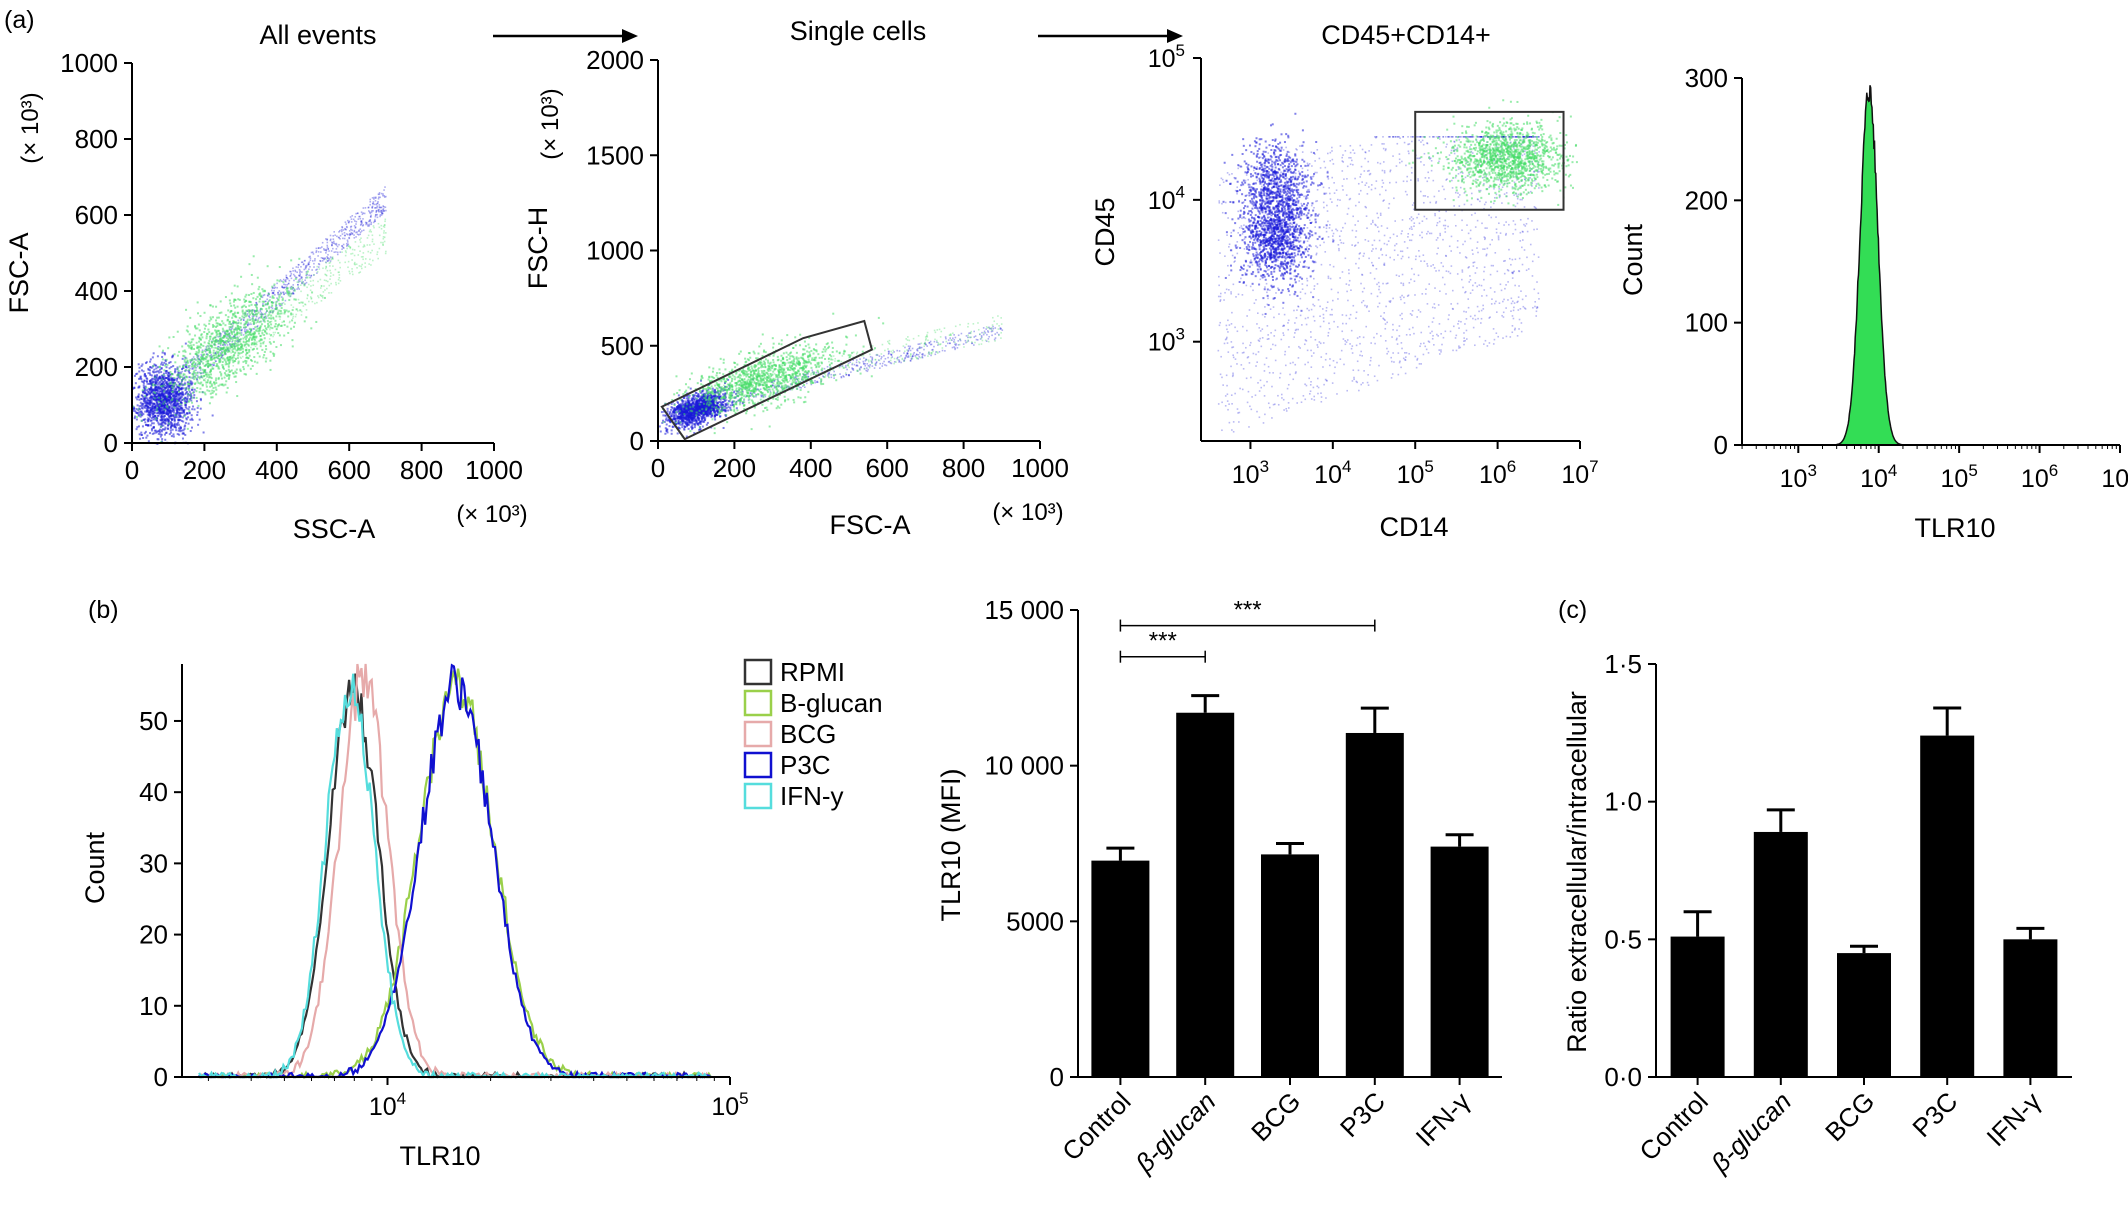  Describe the element at coordinates (204, 470) in the screenshot. I see `x-tick-label: 200` at that location.